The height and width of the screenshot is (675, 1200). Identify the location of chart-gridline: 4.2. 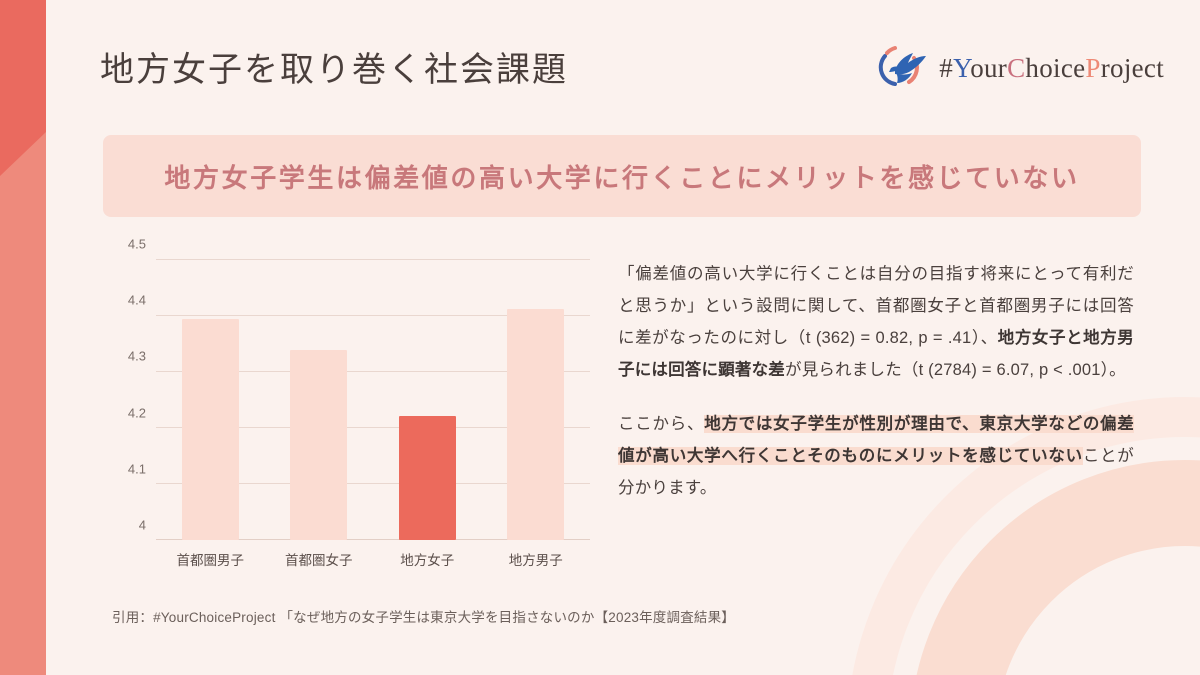
(359, 416).